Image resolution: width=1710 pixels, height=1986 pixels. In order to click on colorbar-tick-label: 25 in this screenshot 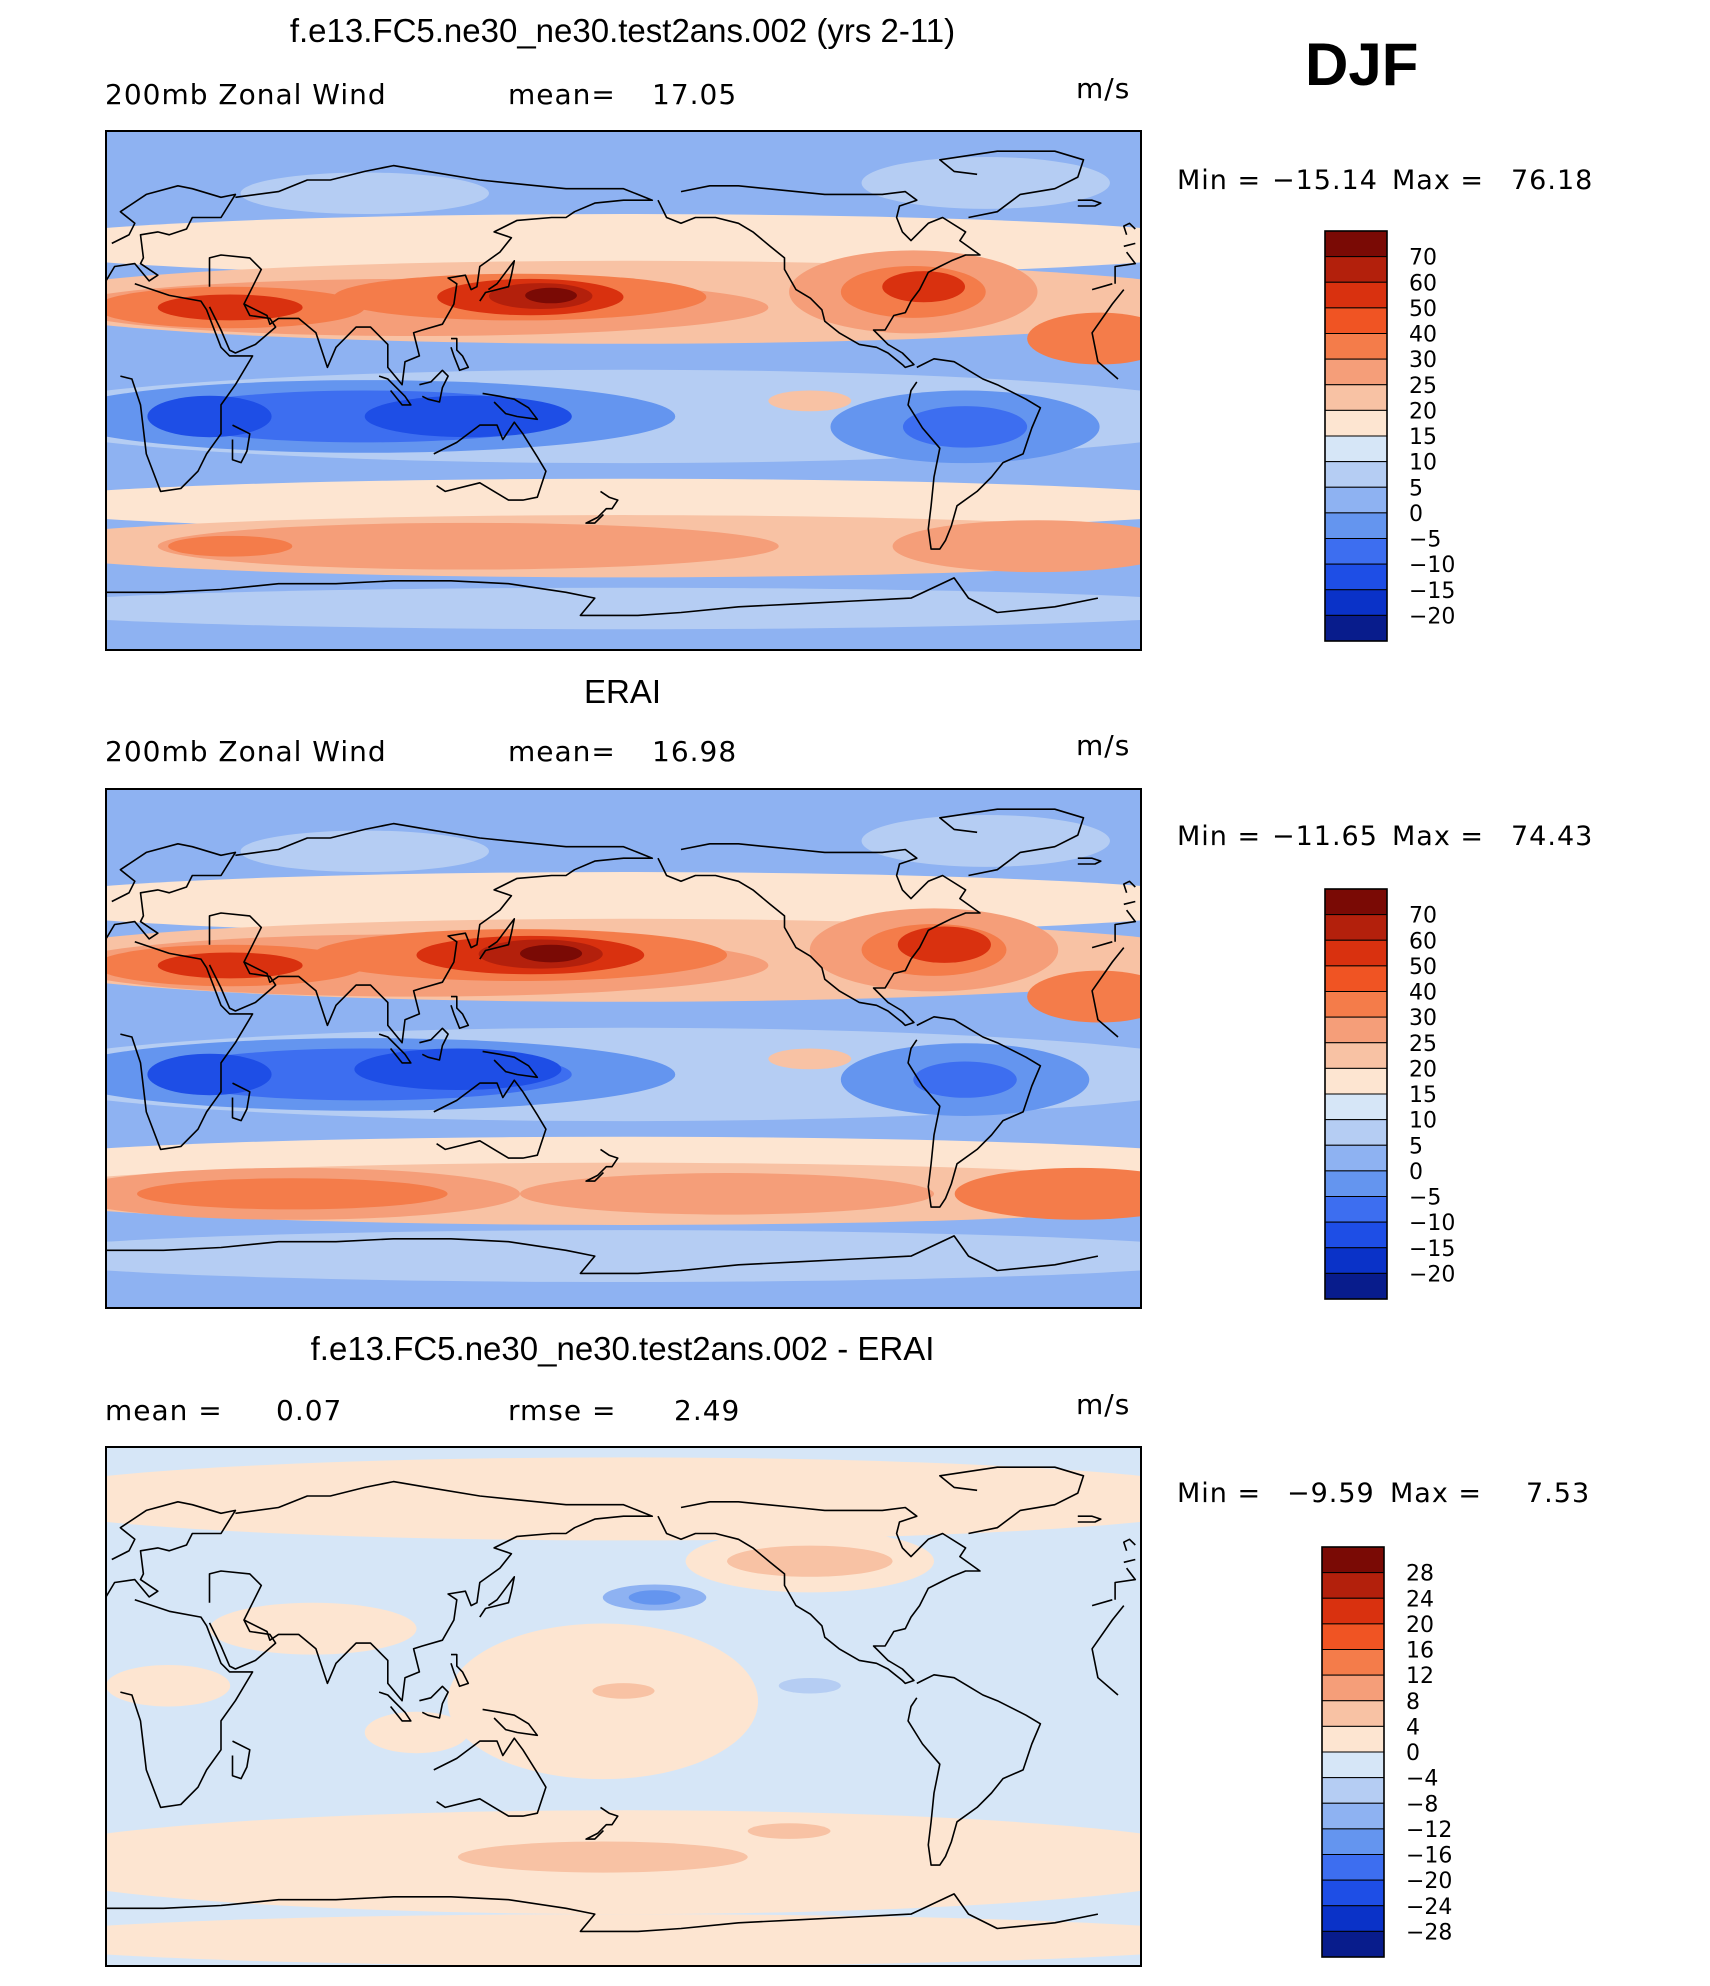, I will do `click(1423, 1044)`.